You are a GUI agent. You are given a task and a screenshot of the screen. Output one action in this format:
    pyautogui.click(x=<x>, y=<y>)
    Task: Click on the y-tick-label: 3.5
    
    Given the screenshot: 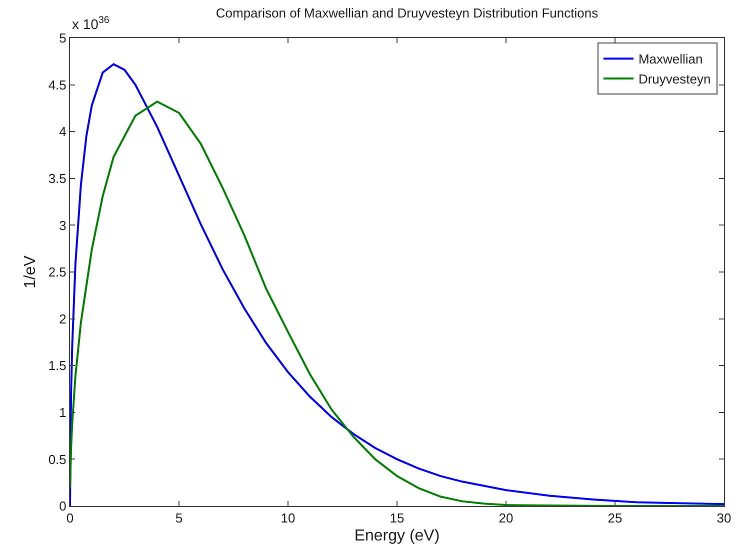 What is the action you would take?
    pyautogui.click(x=57, y=178)
    